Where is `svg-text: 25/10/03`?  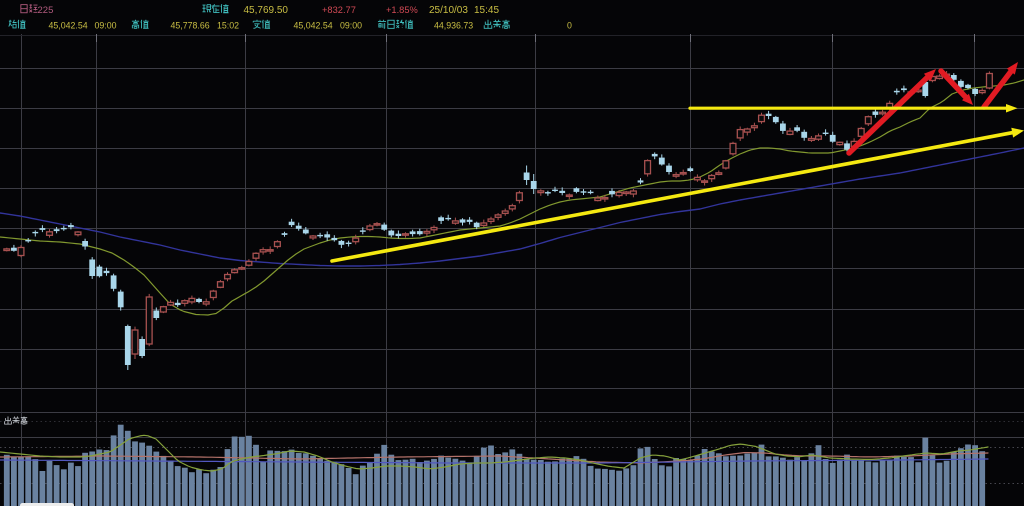 svg-text: 25/10/03 is located at coordinates (448, 10).